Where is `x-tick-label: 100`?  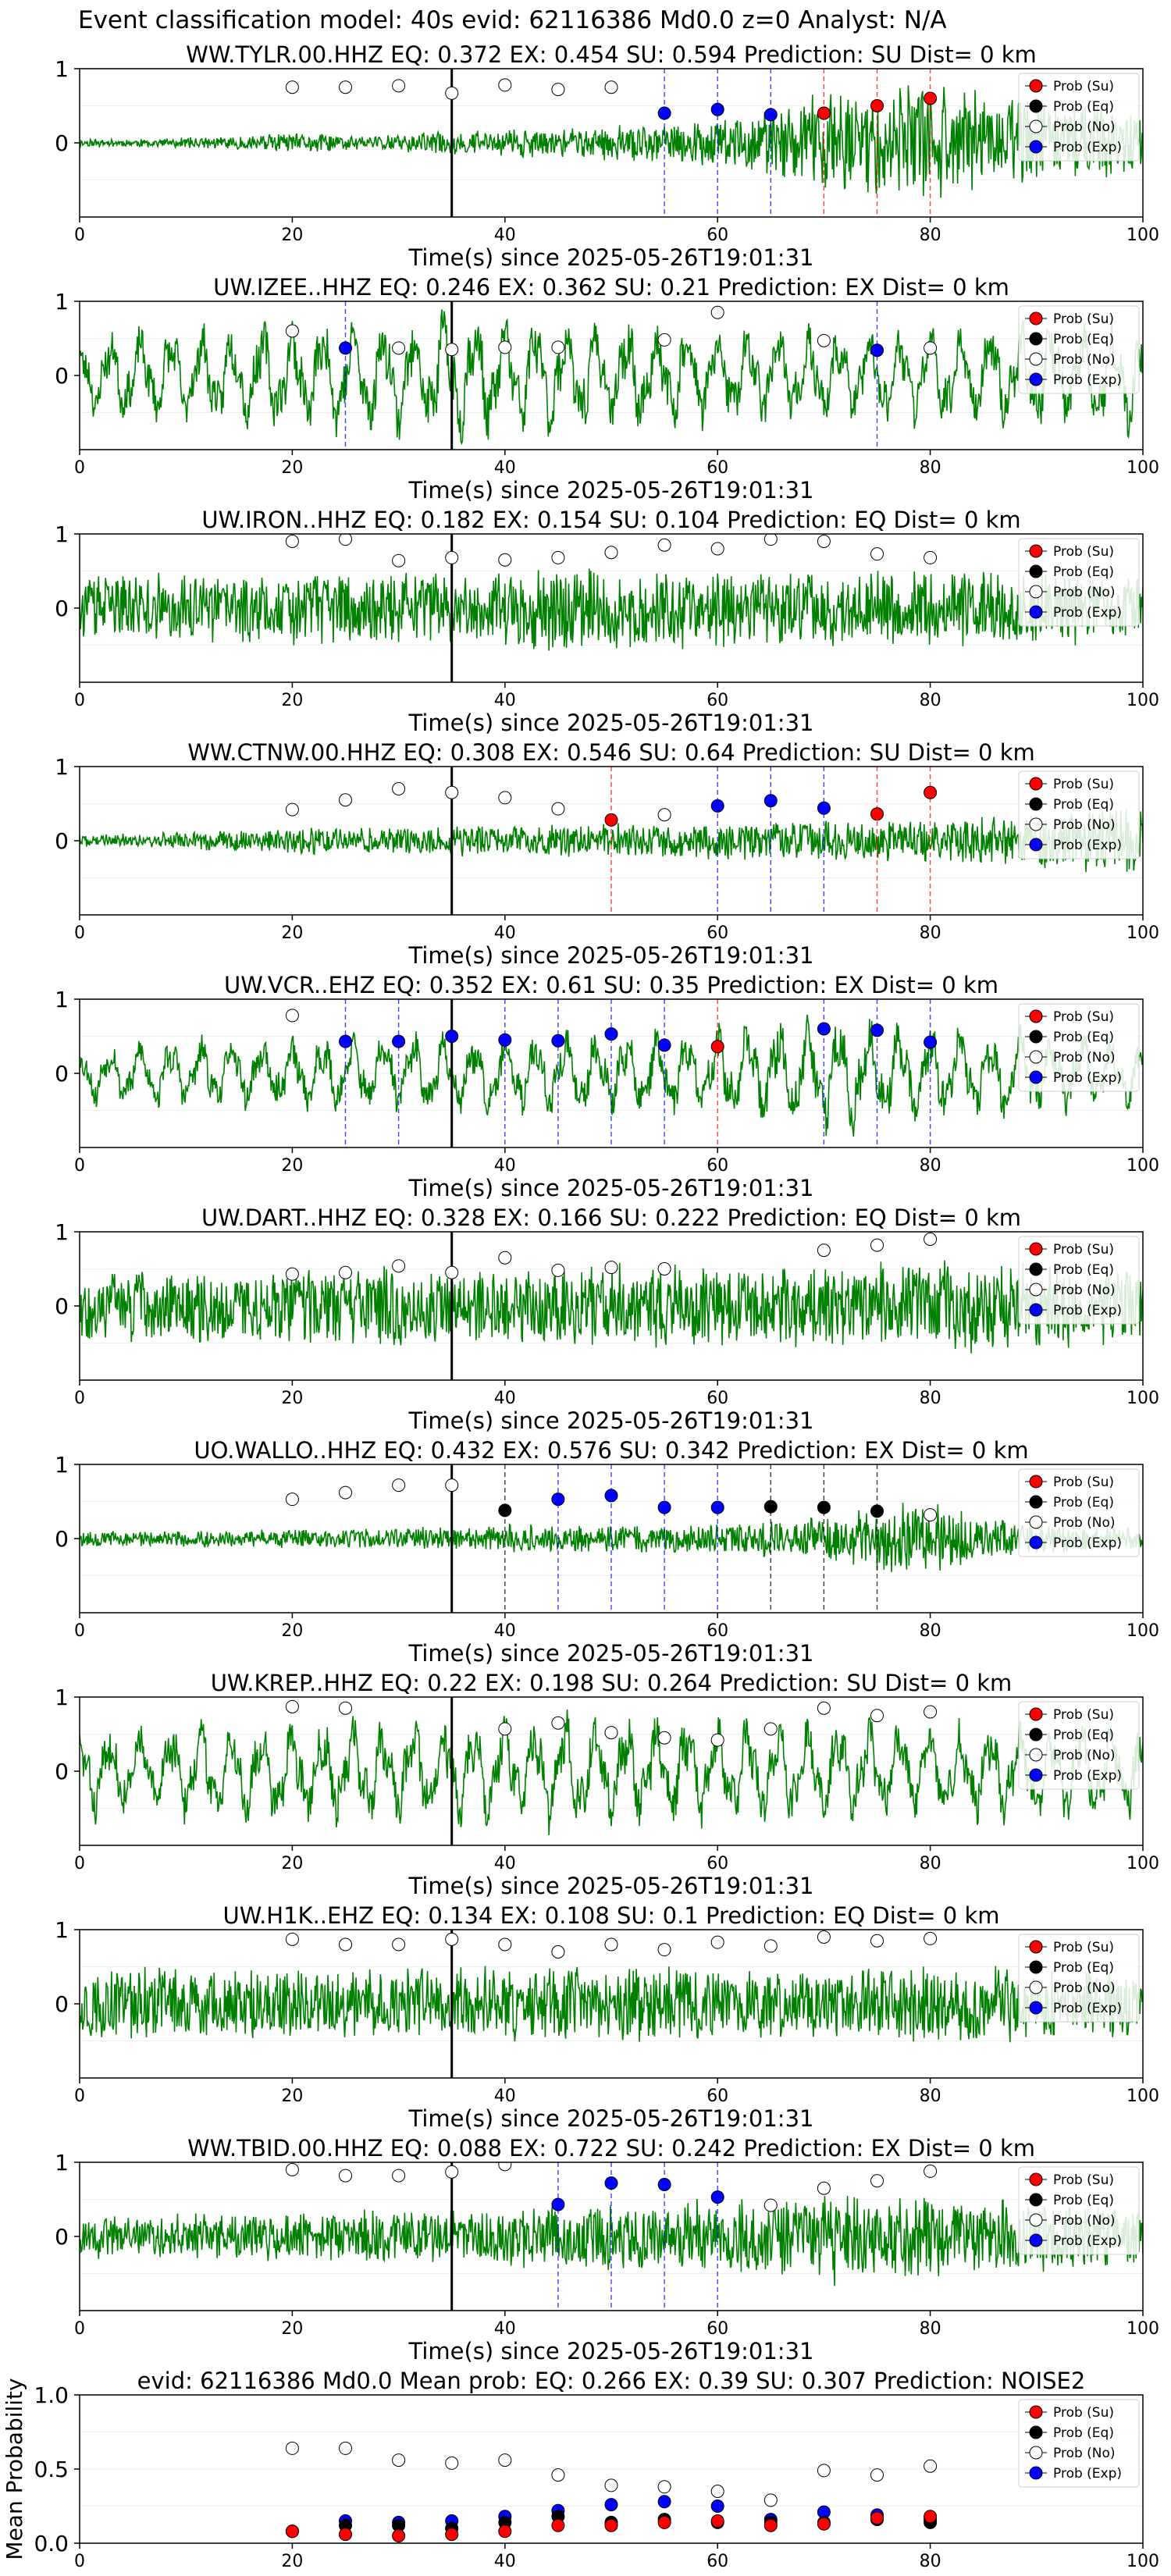
x-tick-label: 100 is located at coordinates (1143, 1863).